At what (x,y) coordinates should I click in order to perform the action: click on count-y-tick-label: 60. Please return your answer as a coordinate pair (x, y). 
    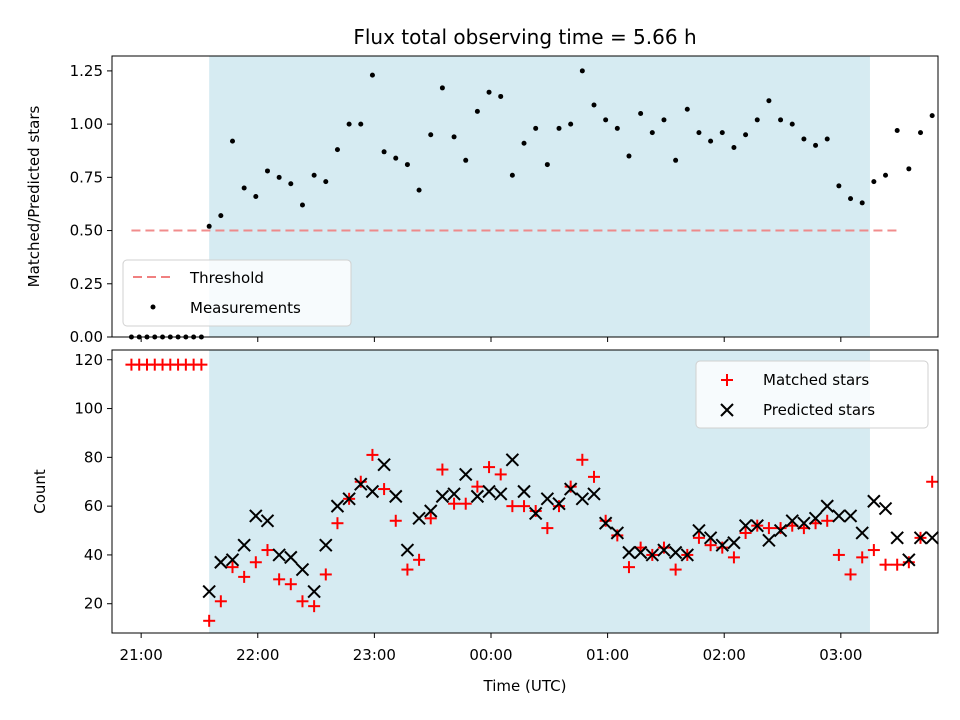
    Looking at the image, I should click on (93, 506).